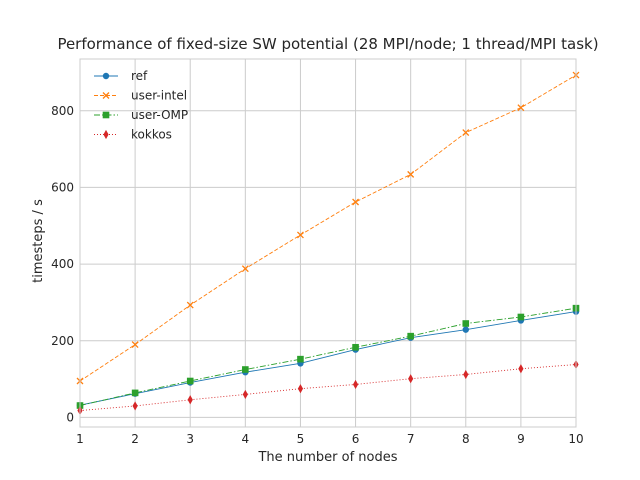 The width and height of the screenshot is (640, 480). I want to click on x-tick-label: 7, so click(411, 439).